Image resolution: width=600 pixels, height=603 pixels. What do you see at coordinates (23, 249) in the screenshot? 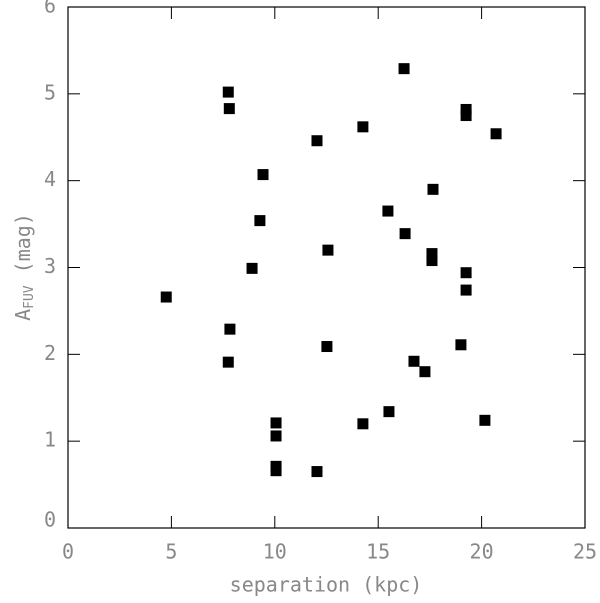
I see `y-label-rest: (mag)` at bounding box center [23, 249].